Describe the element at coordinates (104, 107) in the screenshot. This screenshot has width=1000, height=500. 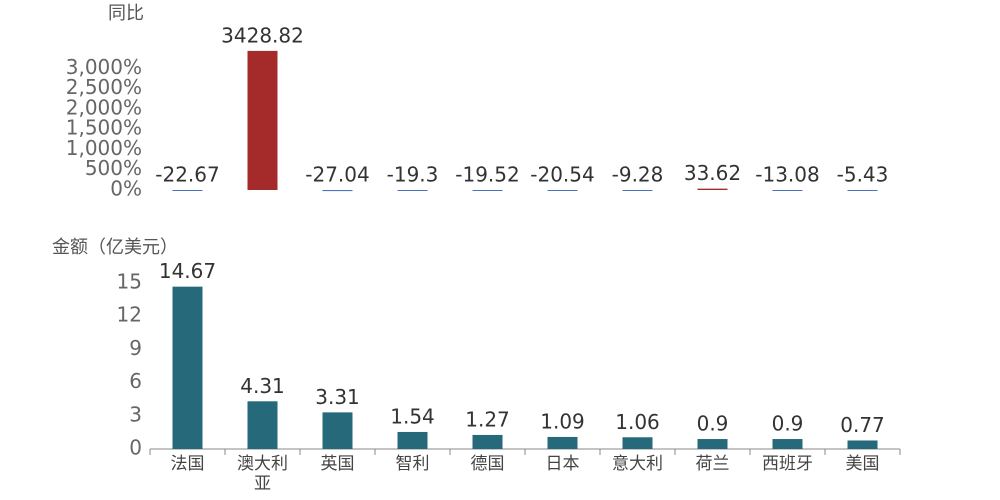
I see `y-tick-label: 2,000%` at that location.